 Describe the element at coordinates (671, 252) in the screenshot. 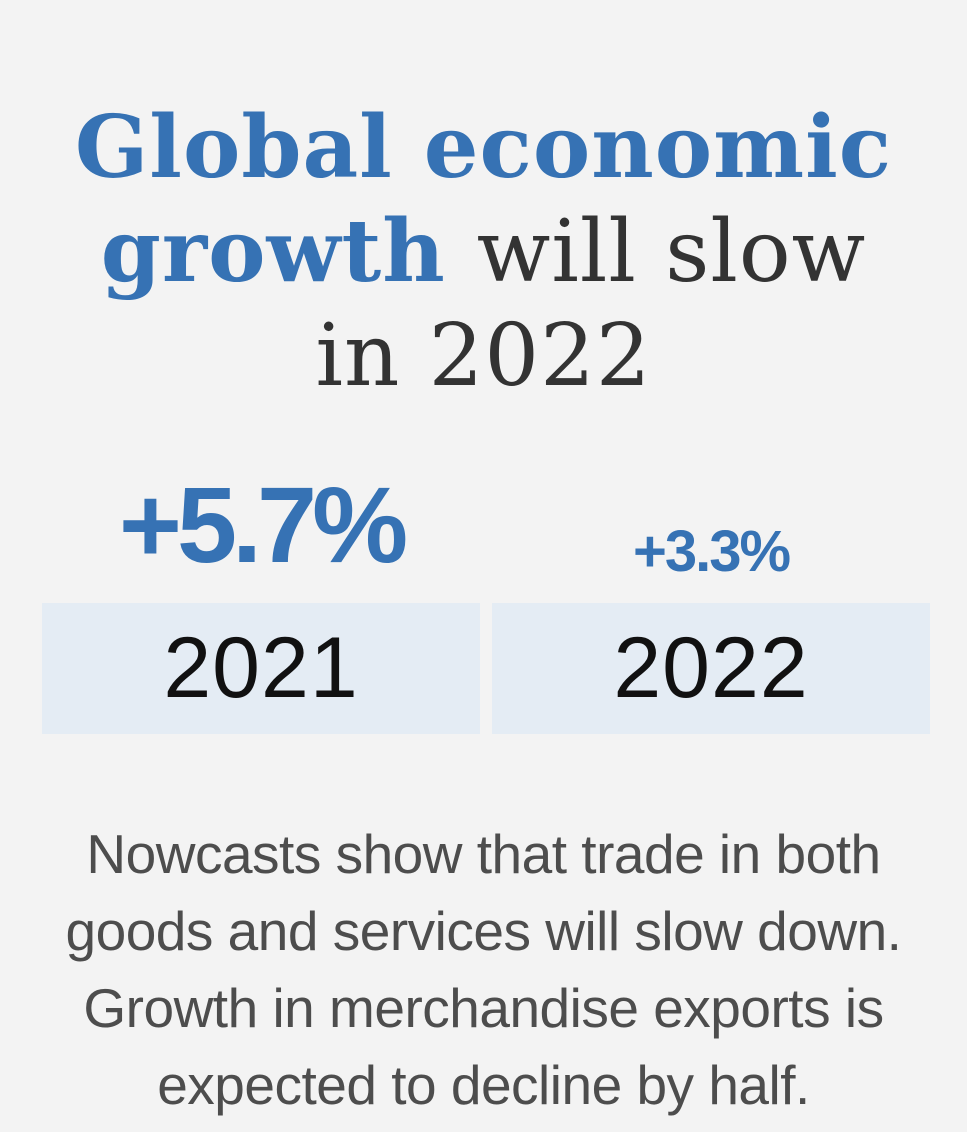

I see `headline-rest: will slow` at that location.